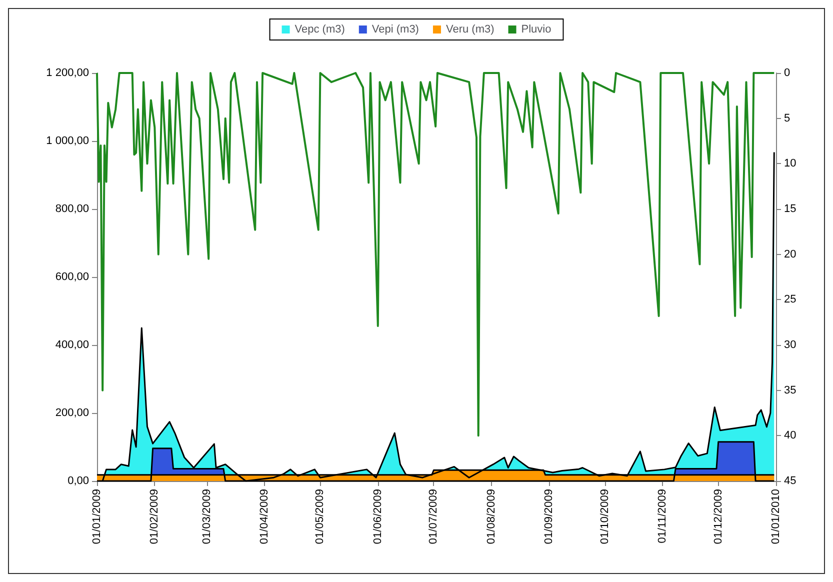 This screenshot has height=582, width=833. I want to click on y2-tick-label: 5, so click(787, 118).